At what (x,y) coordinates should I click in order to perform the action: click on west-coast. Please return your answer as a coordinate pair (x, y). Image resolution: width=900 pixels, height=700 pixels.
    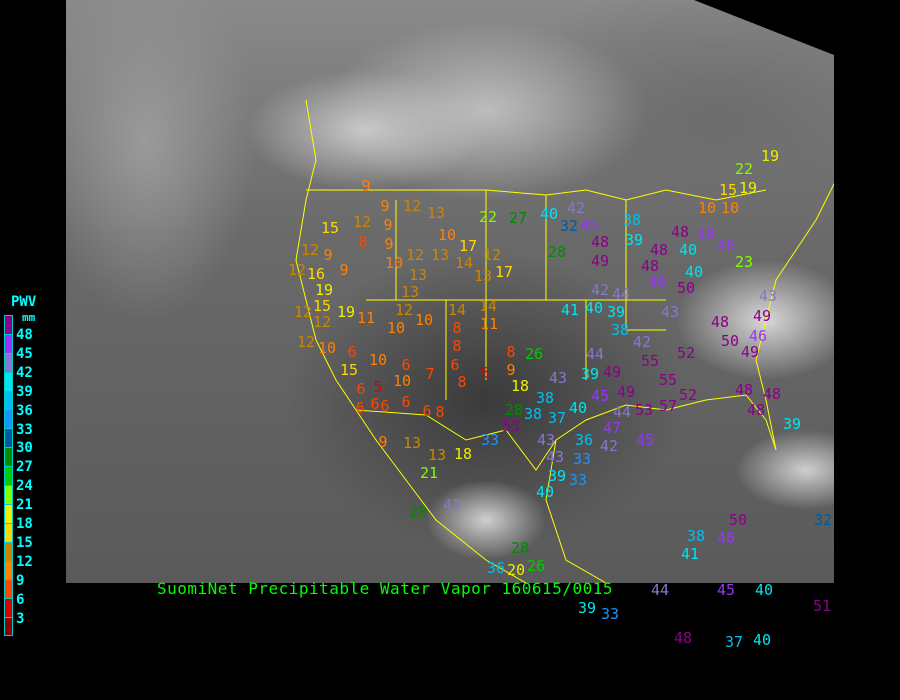
    Looking at the image, I should click on (336, 270).